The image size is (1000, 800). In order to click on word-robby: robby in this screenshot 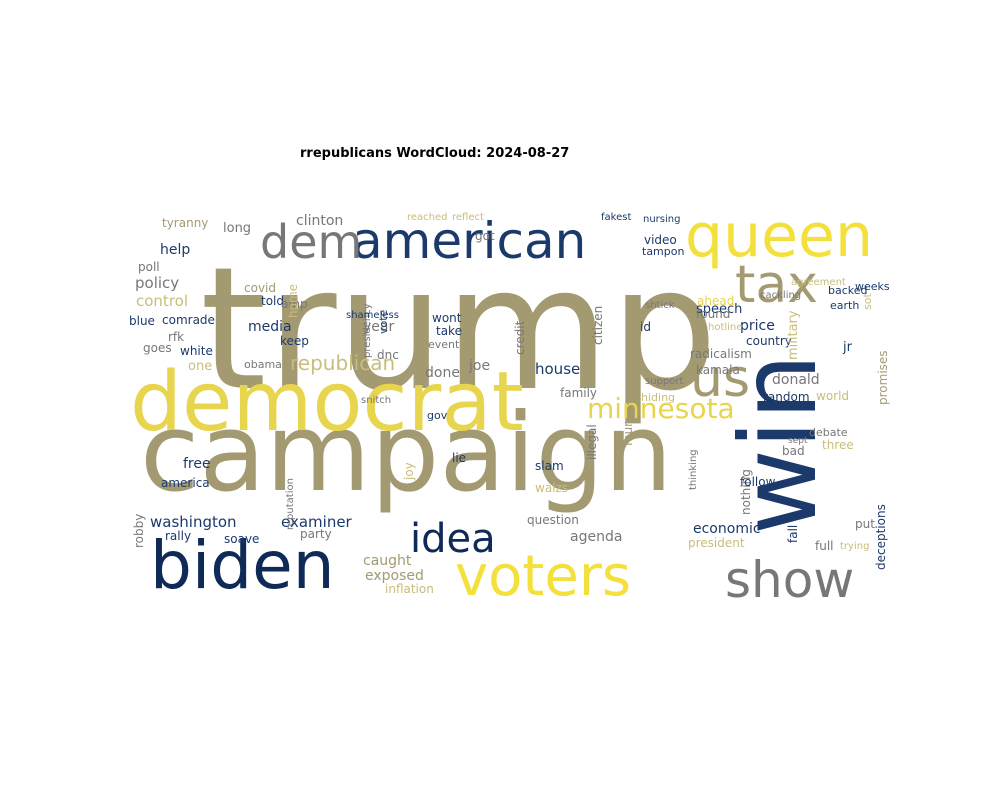, I will do `click(139, 531)`.